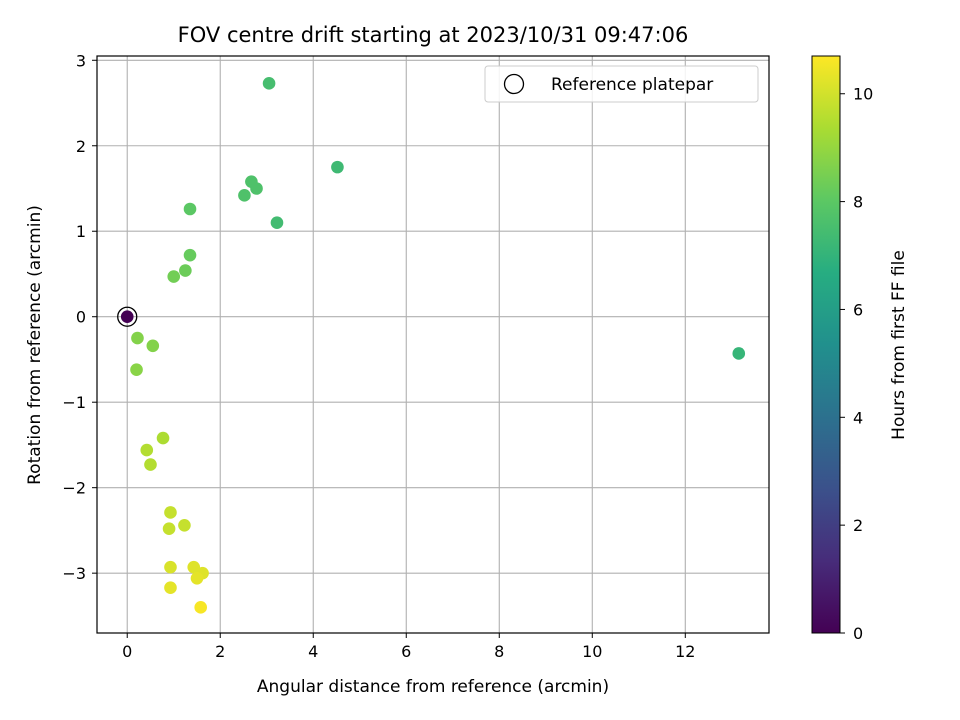  Describe the element at coordinates (858, 309) in the screenshot. I see `colorbar-tick-label: 6` at that location.